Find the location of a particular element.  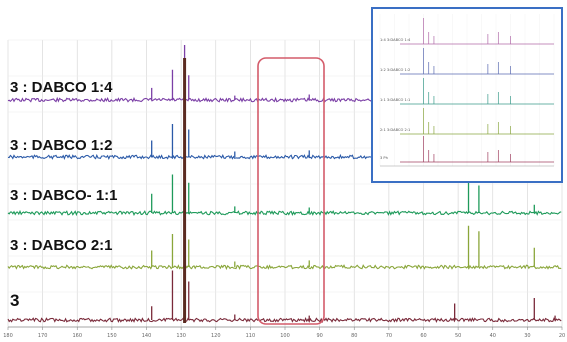

x-tick-label: 120 is located at coordinates (216, 336).